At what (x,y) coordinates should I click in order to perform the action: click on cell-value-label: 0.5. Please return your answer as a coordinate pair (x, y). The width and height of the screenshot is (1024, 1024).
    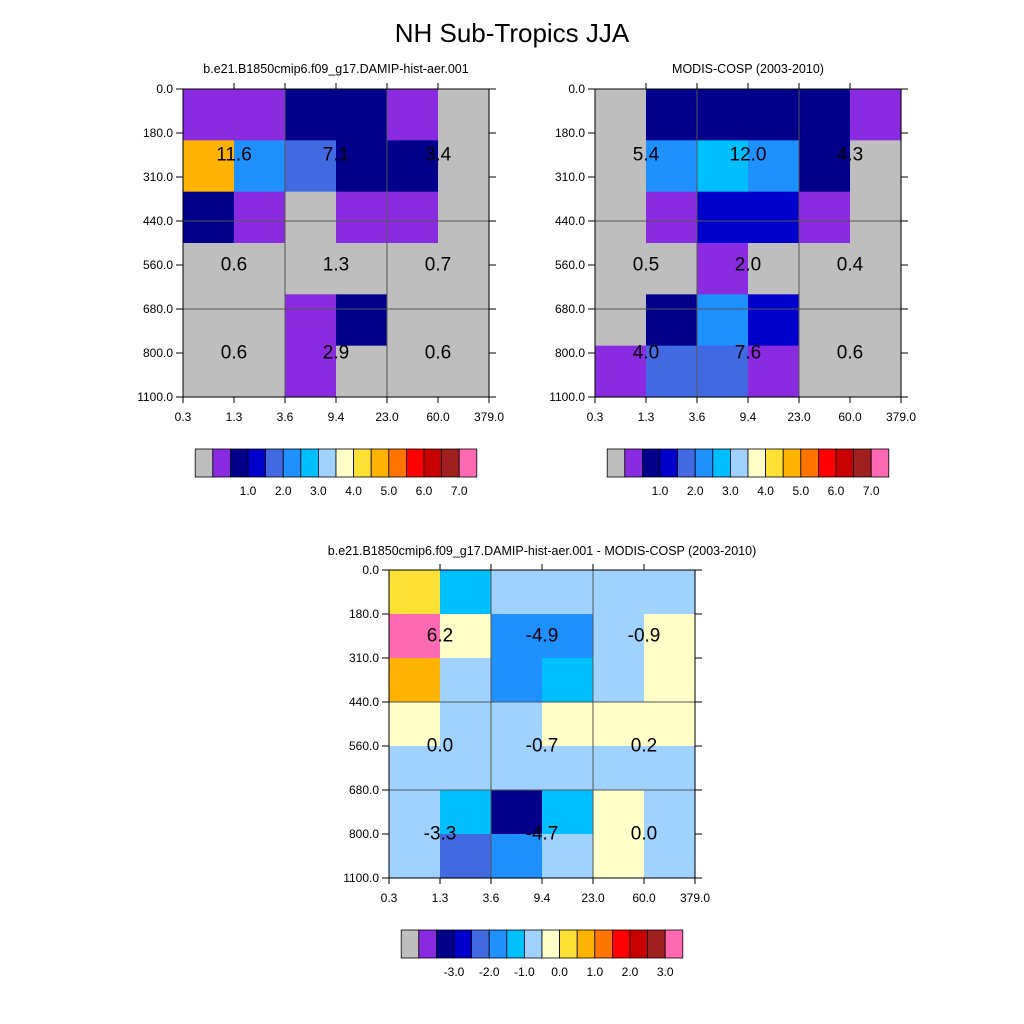
    Looking at the image, I should click on (646, 265).